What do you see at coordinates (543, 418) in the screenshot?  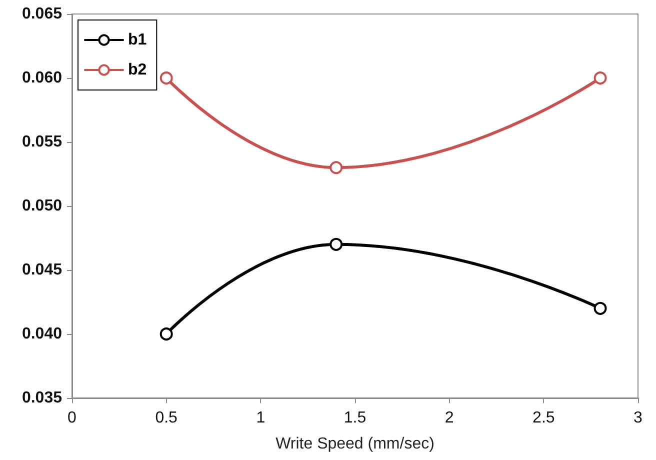 I see `x-tick-label: 2.5` at bounding box center [543, 418].